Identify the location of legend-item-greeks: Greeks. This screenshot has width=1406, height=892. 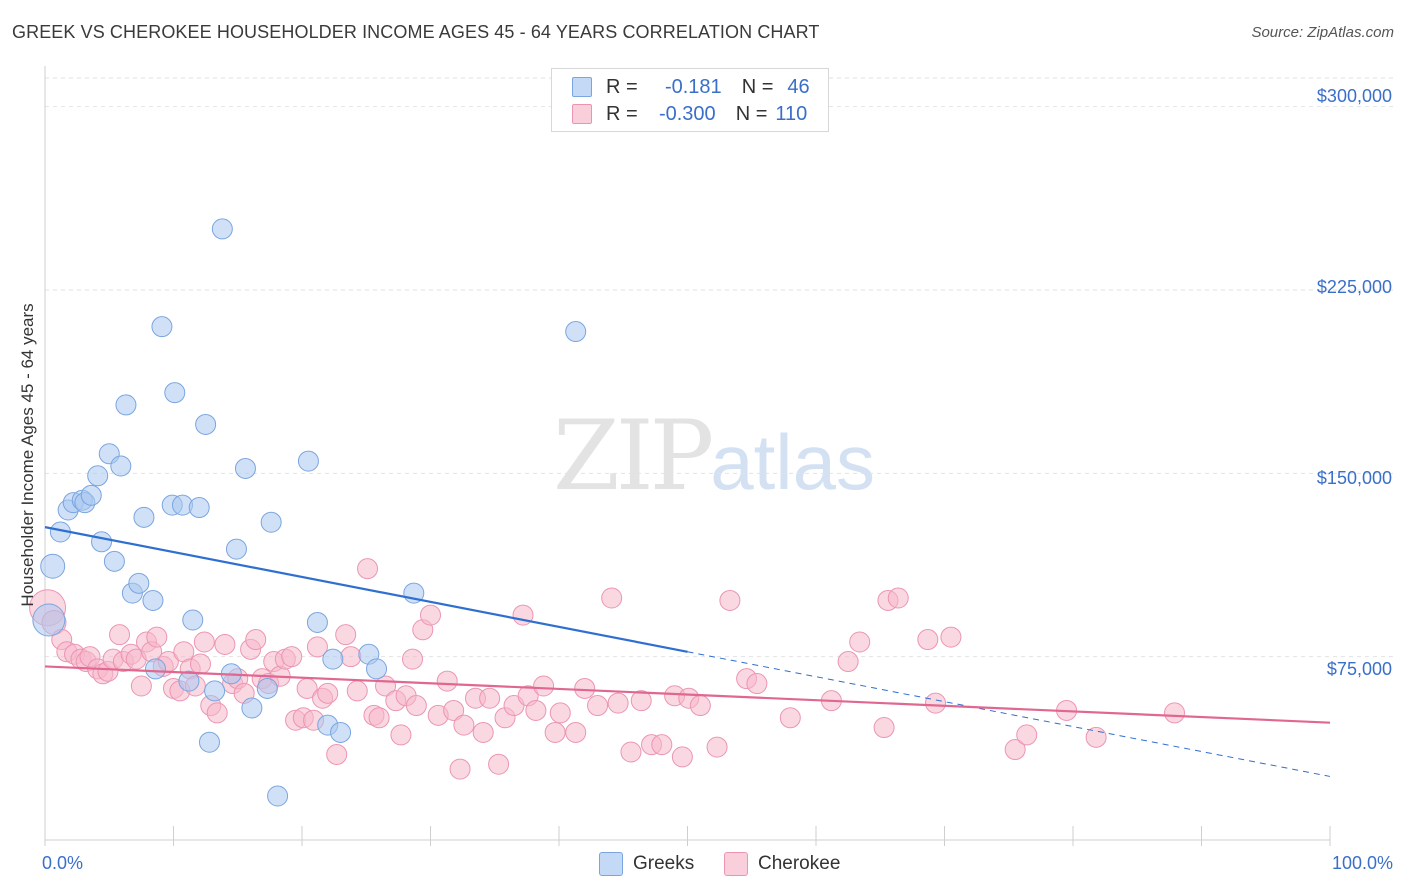
(646, 864).